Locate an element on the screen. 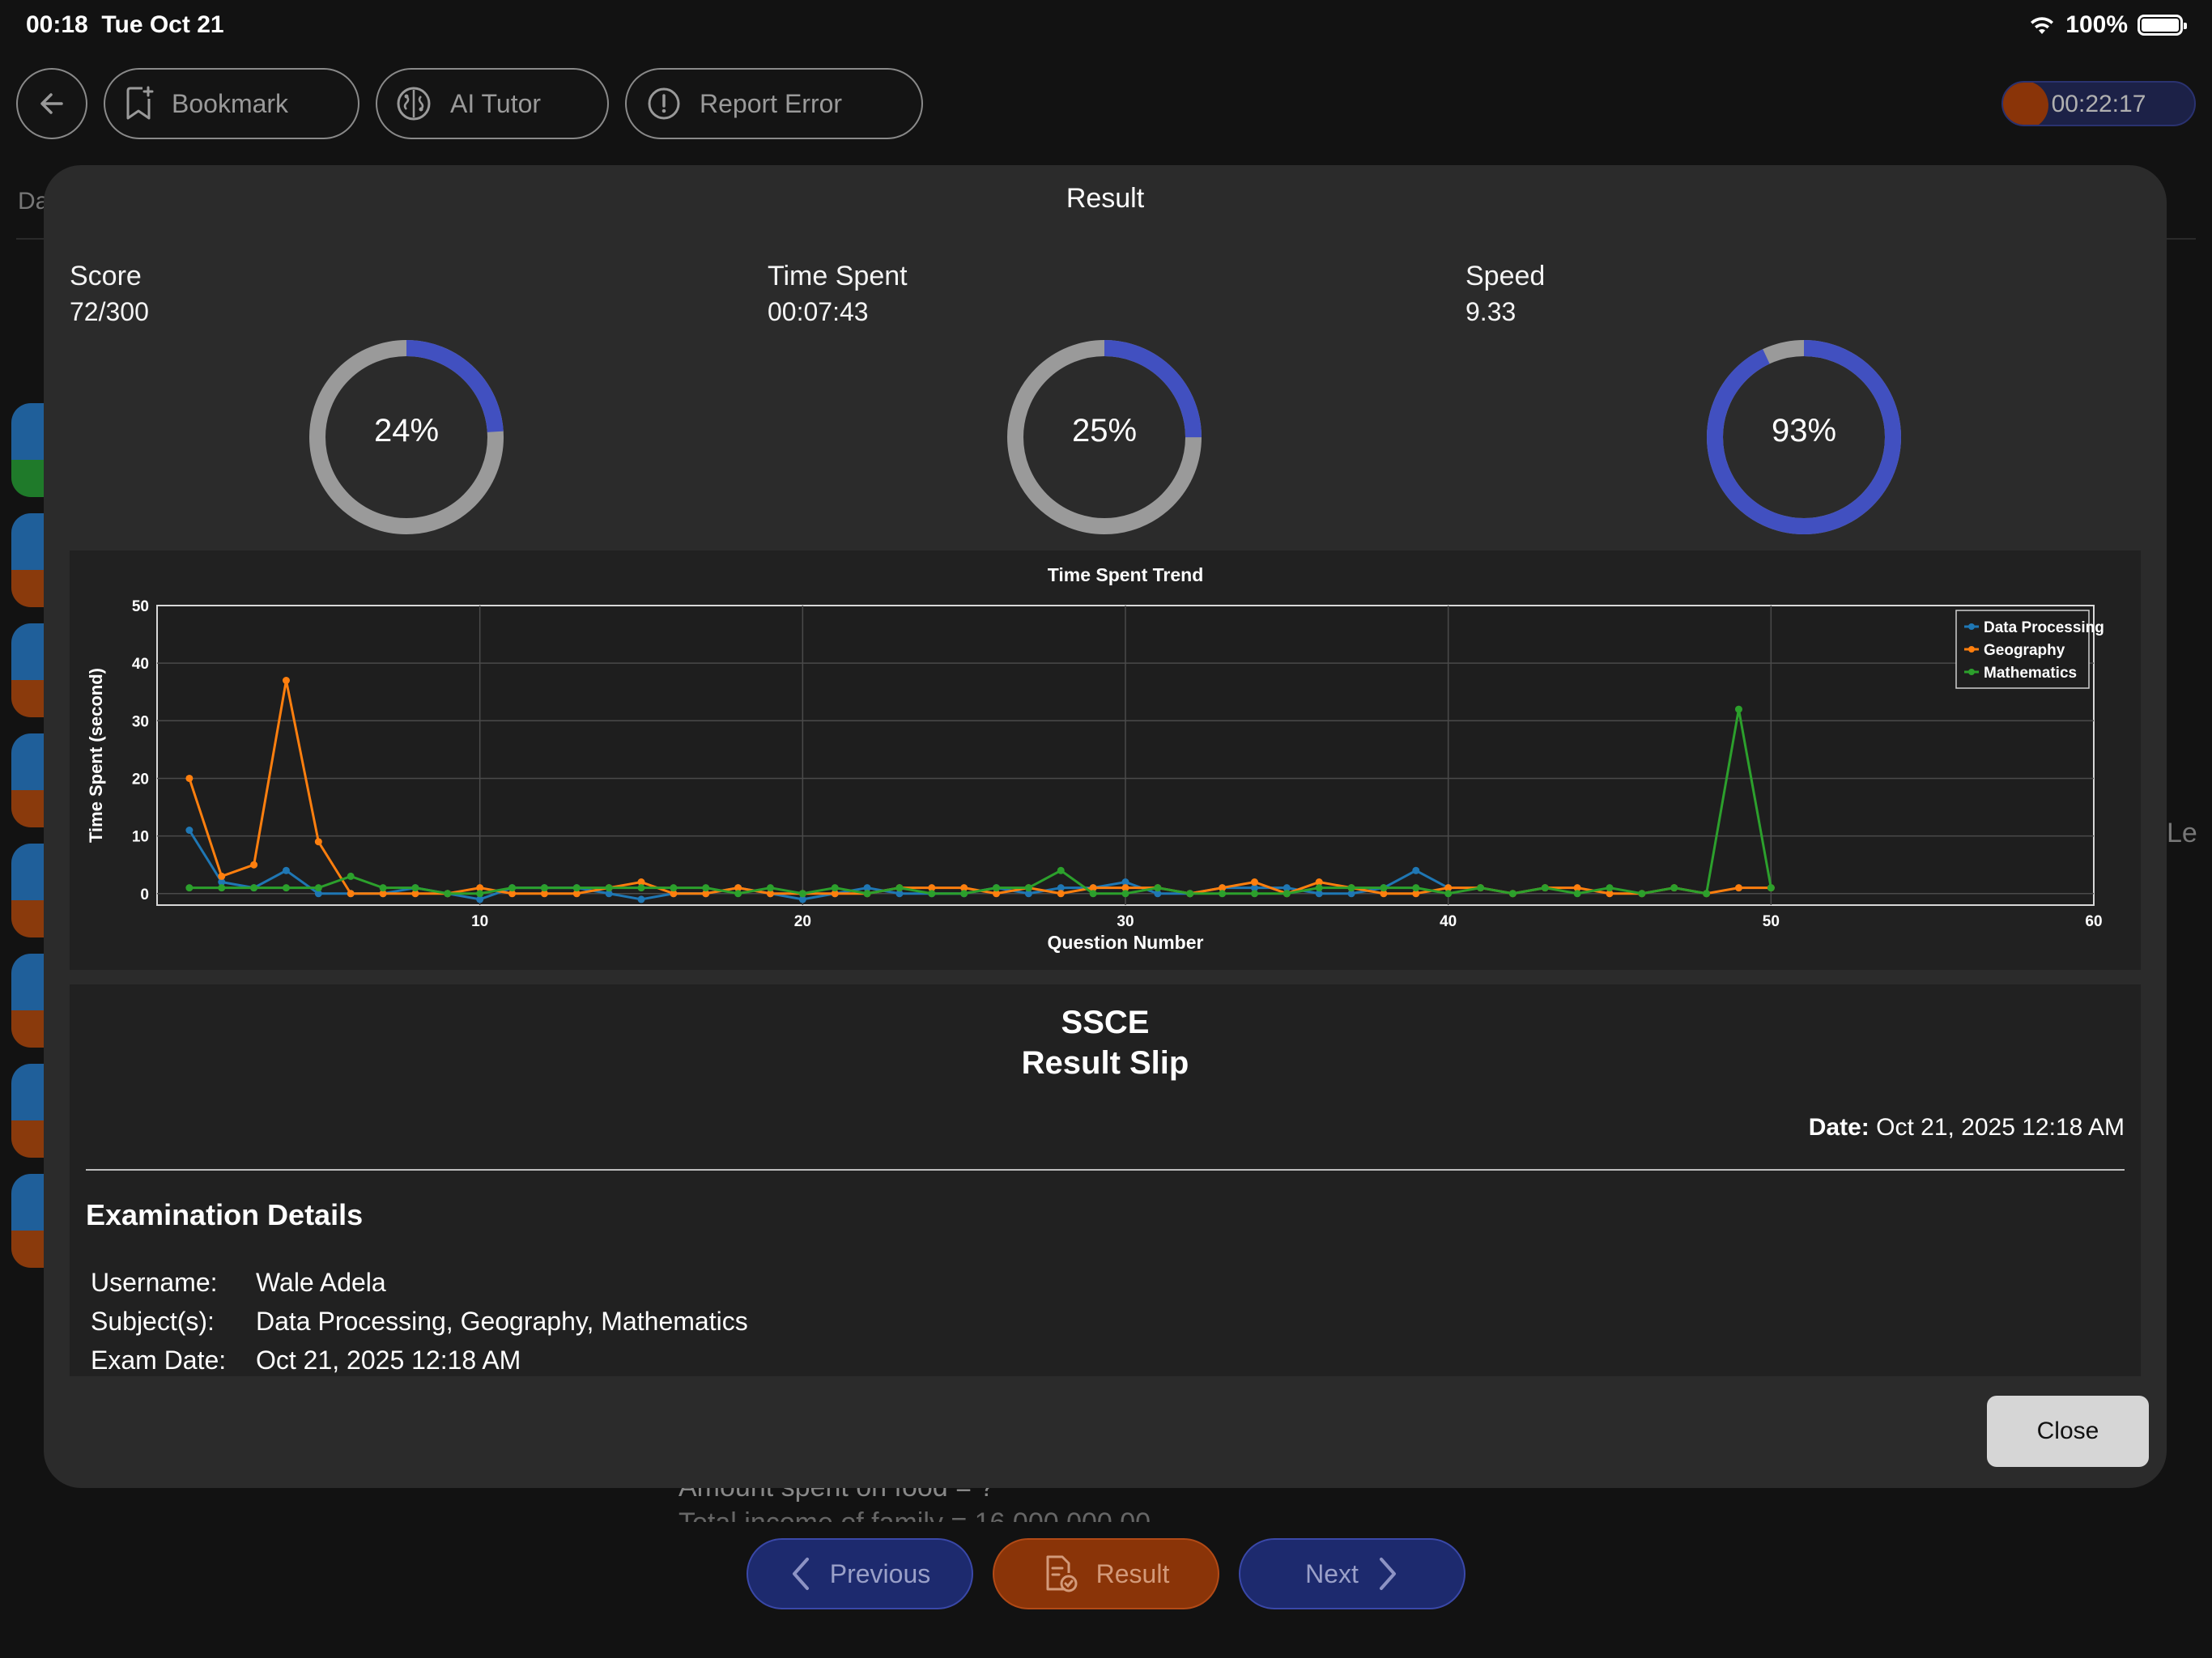 The height and width of the screenshot is (1658, 2212). time-spent-donut: 25% is located at coordinates (1104, 437).